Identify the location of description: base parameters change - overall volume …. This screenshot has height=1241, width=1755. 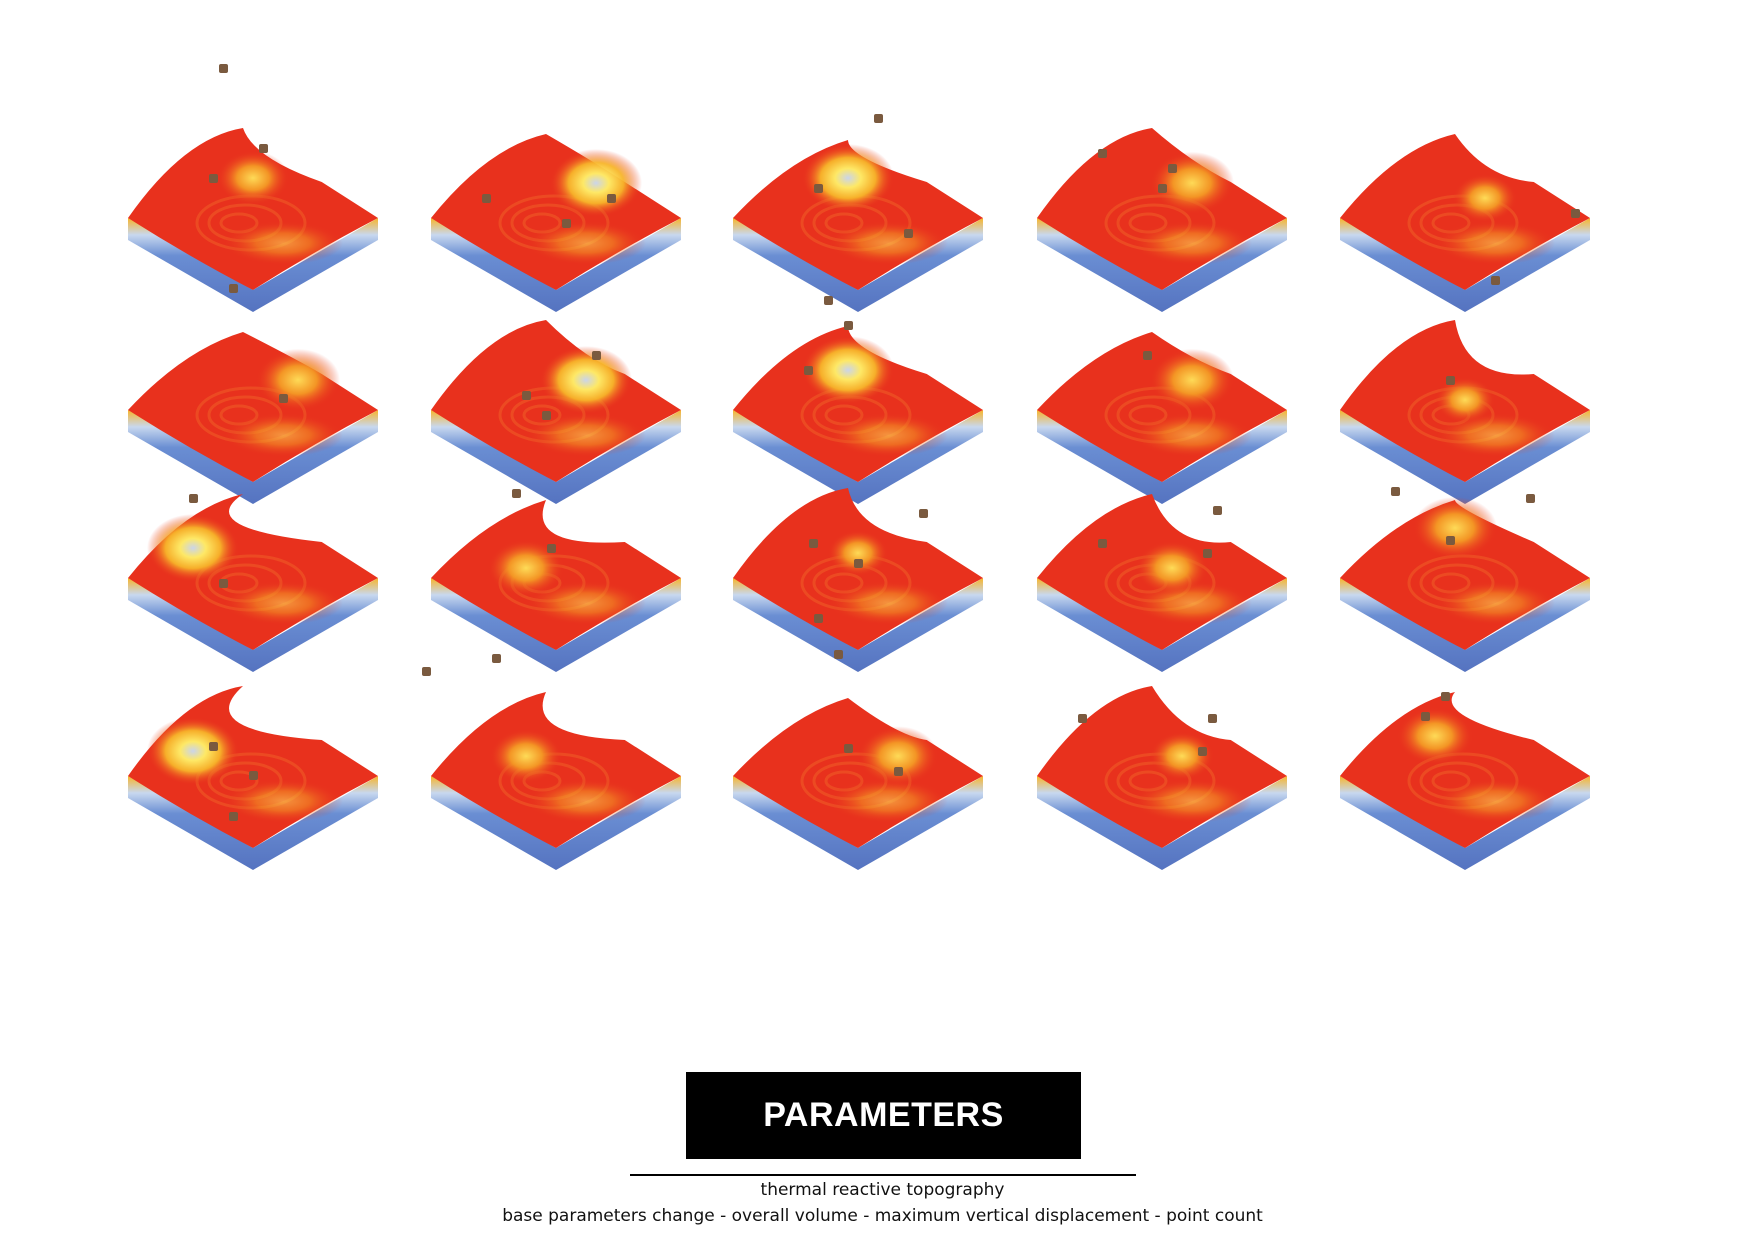
(882, 1216).